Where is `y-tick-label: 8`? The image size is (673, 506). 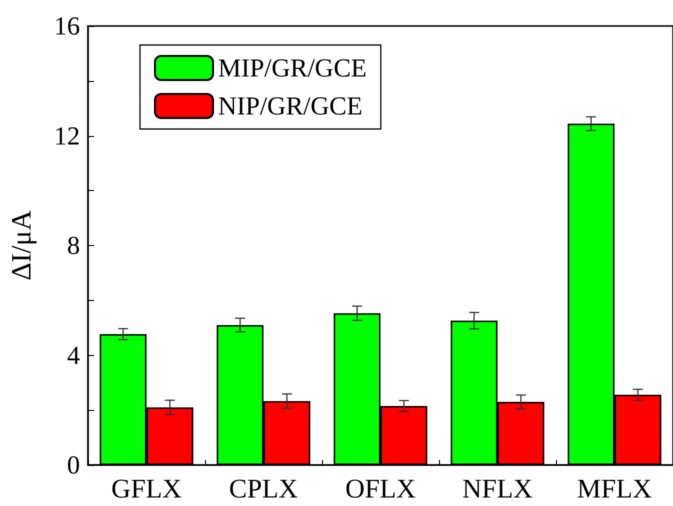 y-tick-label: 8 is located at coordinates (73, 245).